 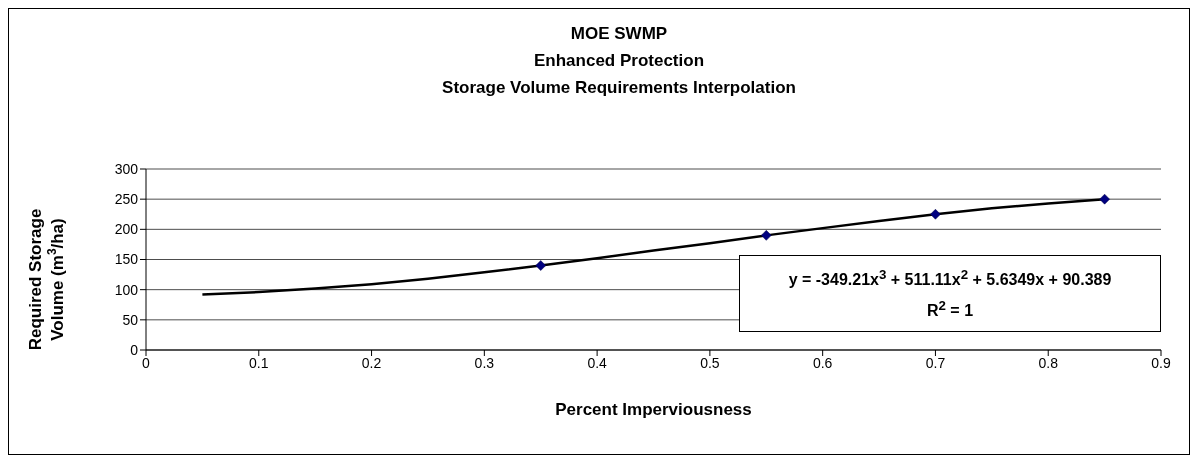 What do you see at coordinates (1161, 362) in the screenshot?
I see `x-tick-label: 0.9` at bounding box center [1161, 362].